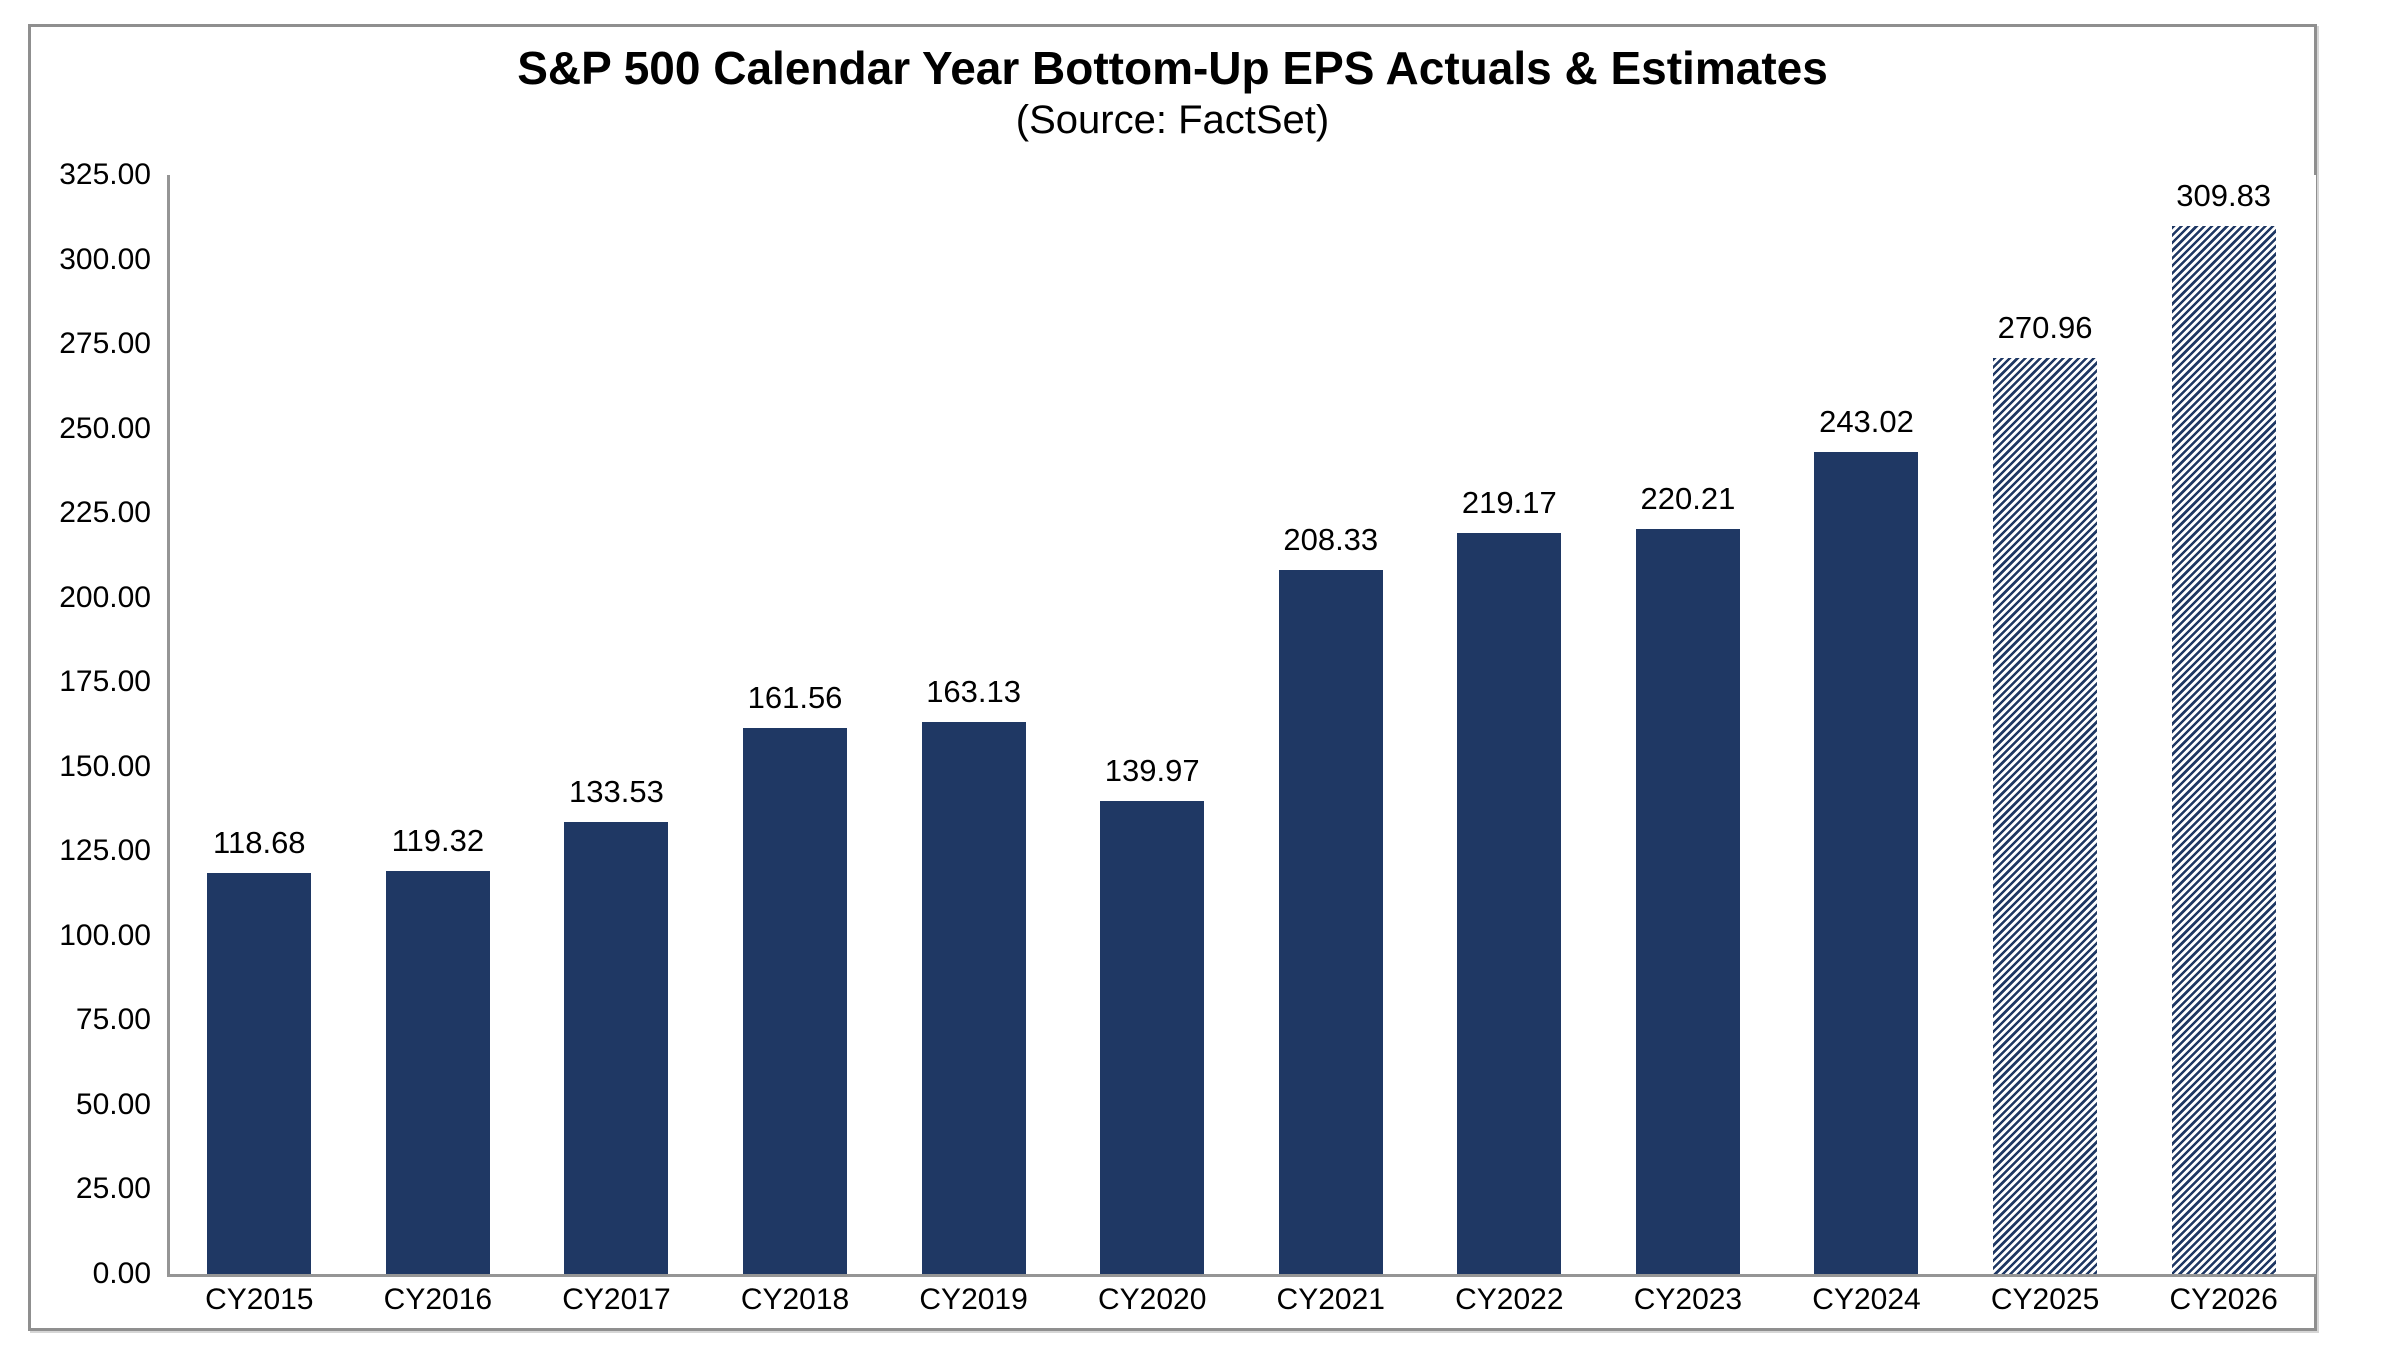  What do you see at coordinates (1152, 724) in the screenshot?
I see `bar-slot-cy2020: 139.97` at bounding box center [1152, 724].